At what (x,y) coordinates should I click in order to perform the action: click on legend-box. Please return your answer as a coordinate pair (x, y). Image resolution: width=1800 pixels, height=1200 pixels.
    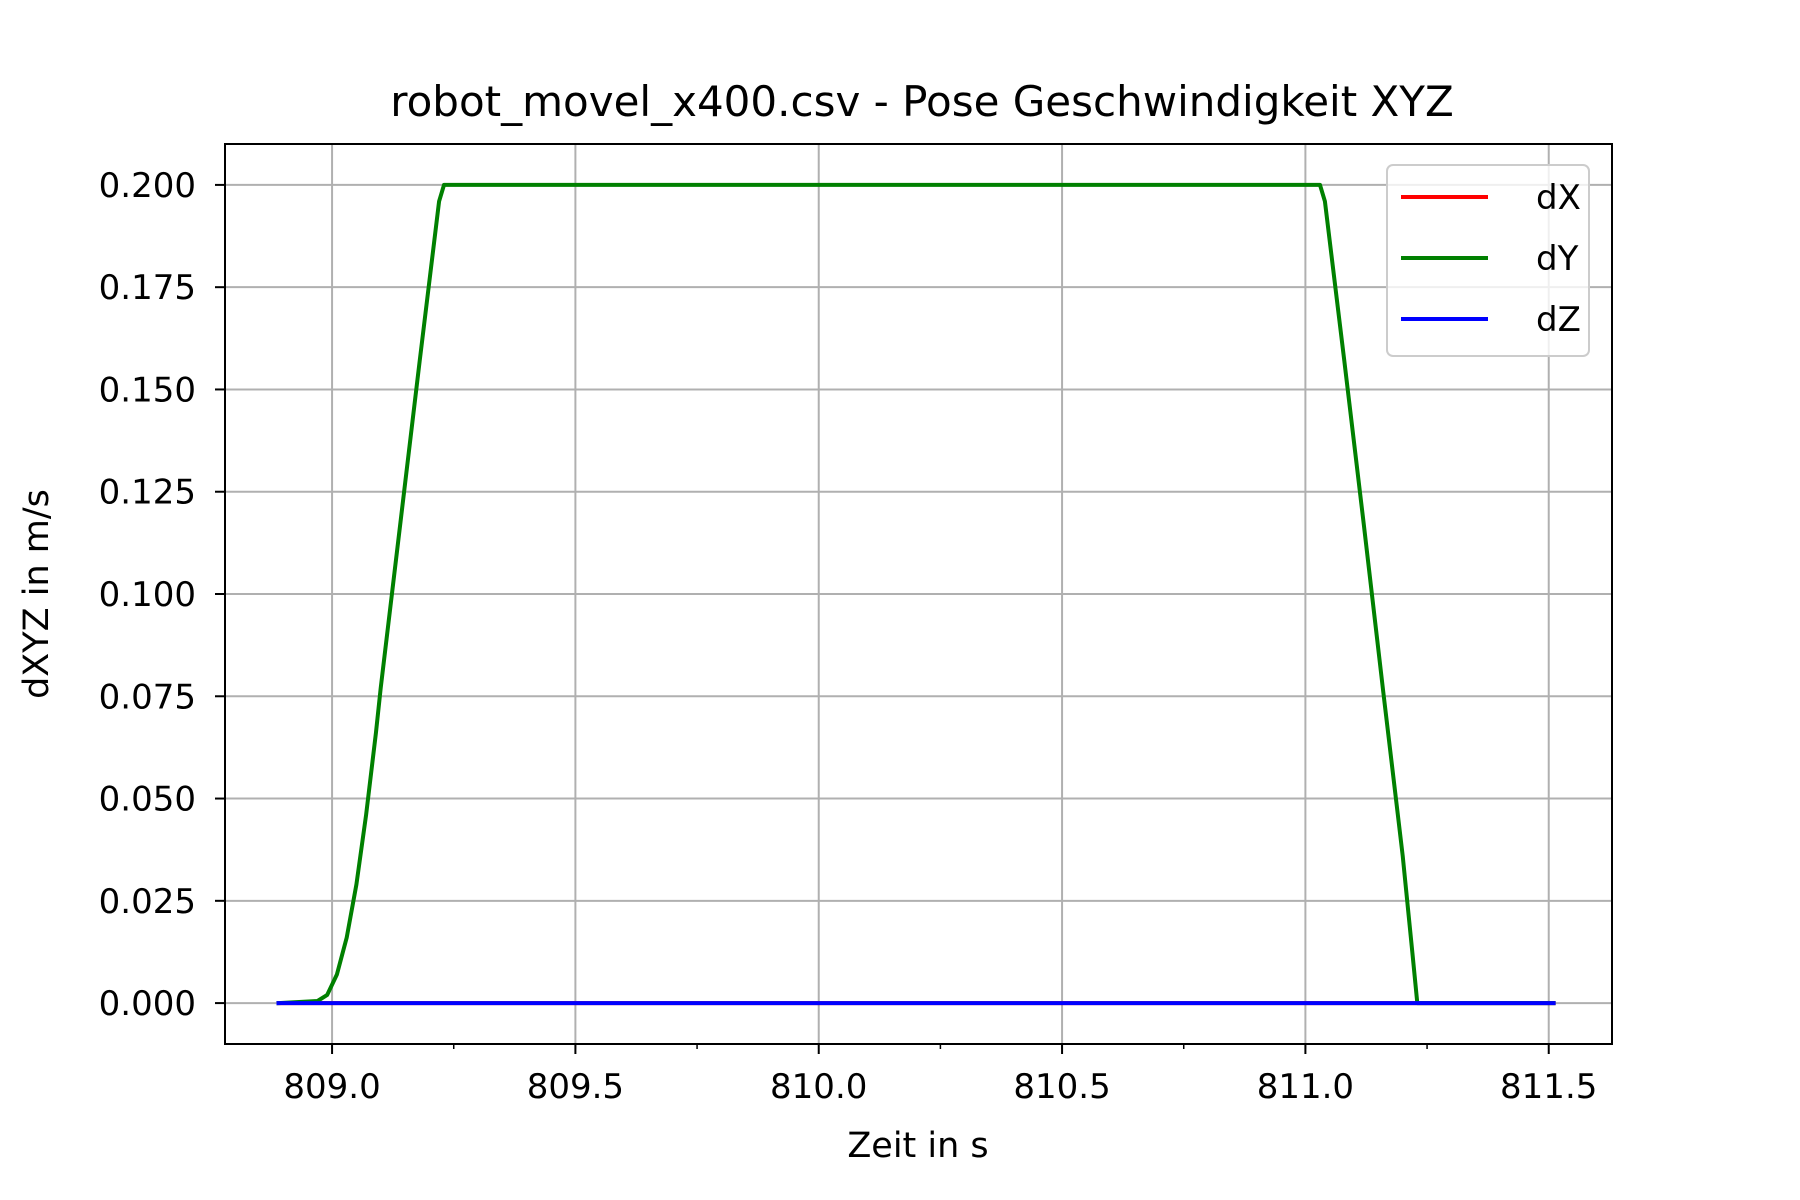
    Looking at the image, I should click on (1488, 260).